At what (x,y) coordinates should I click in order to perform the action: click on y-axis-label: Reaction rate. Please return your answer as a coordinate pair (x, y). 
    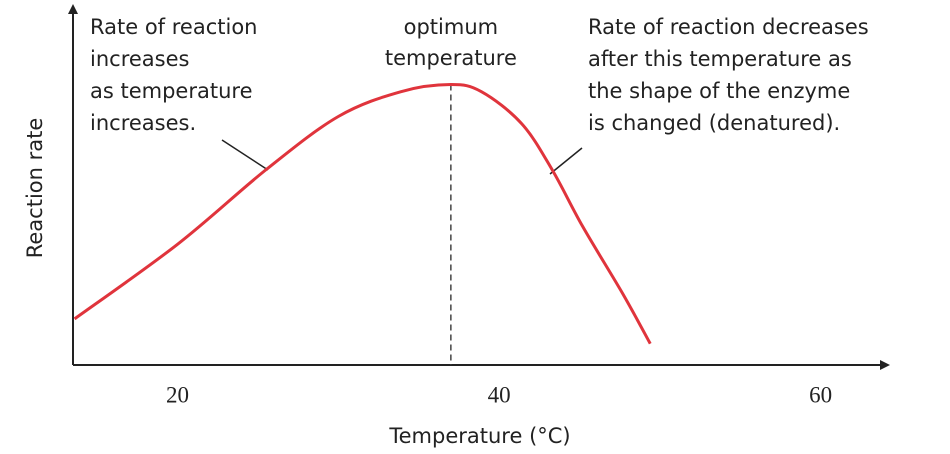
    Looking at the image, I should click on (35, 188).